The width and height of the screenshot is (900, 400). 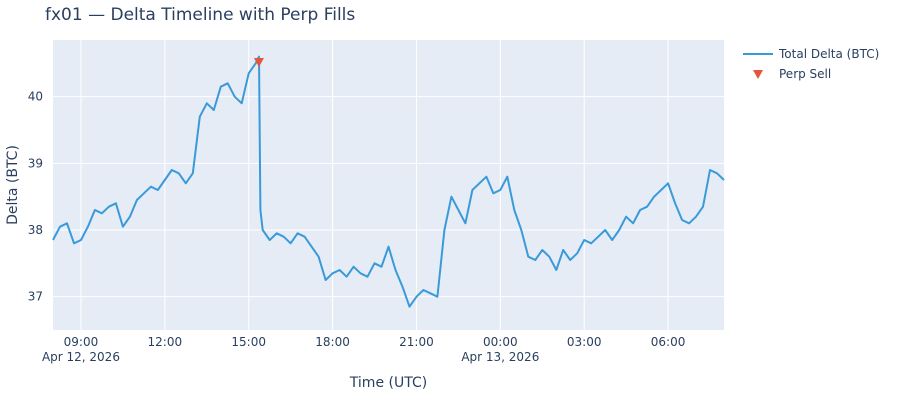 I want to click on legend-label: Total Delta (BTC), so click(x=828, y=54).